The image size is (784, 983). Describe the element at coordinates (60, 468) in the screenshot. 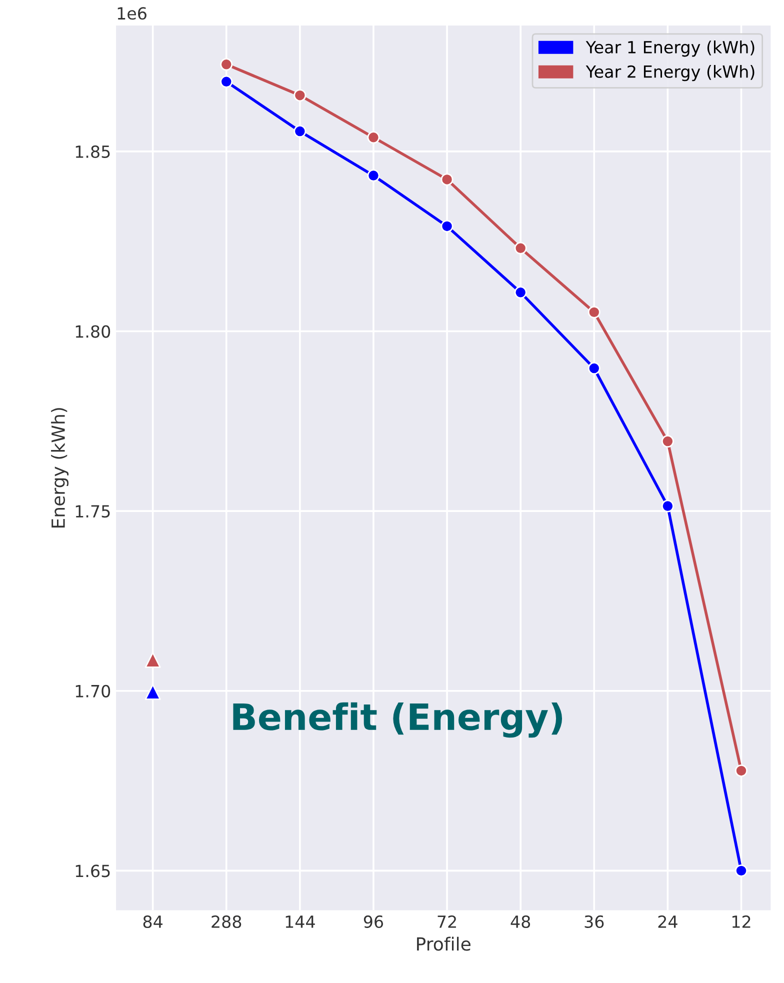

I see `y-axis-title: Energy (kWh)` at that location.